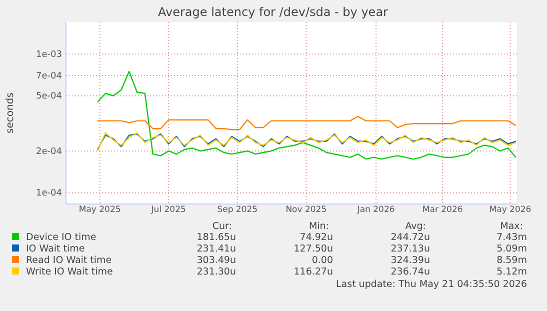  Describe the element at coordinates (10, 113) in the screenshot. I see `y-axis-title: seconds` at that location.